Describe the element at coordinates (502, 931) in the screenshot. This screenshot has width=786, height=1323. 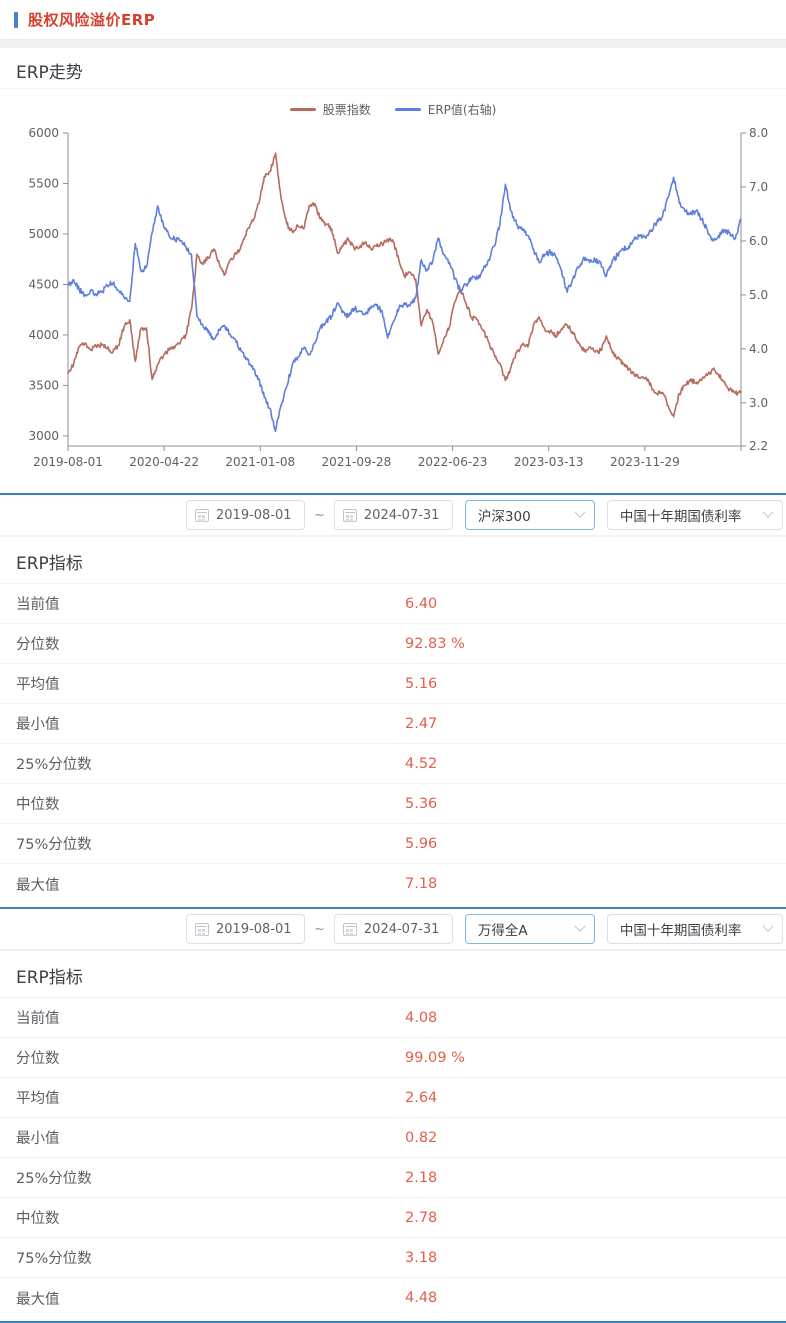
I see `index-select-value-2: 万得全A` at that location.